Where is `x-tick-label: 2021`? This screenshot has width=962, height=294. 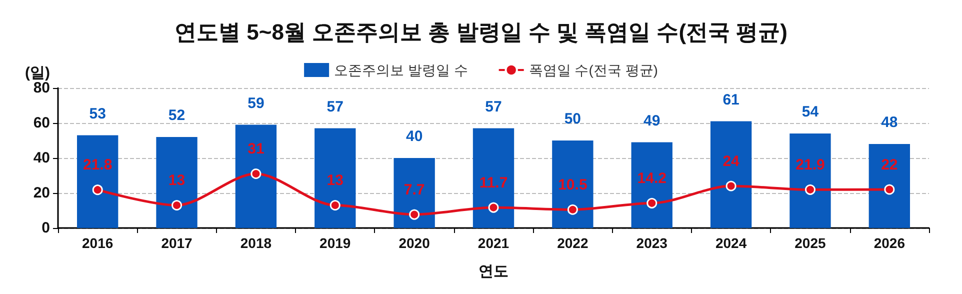 x-tick-label: 2021 is located at coordinates (494, 243).